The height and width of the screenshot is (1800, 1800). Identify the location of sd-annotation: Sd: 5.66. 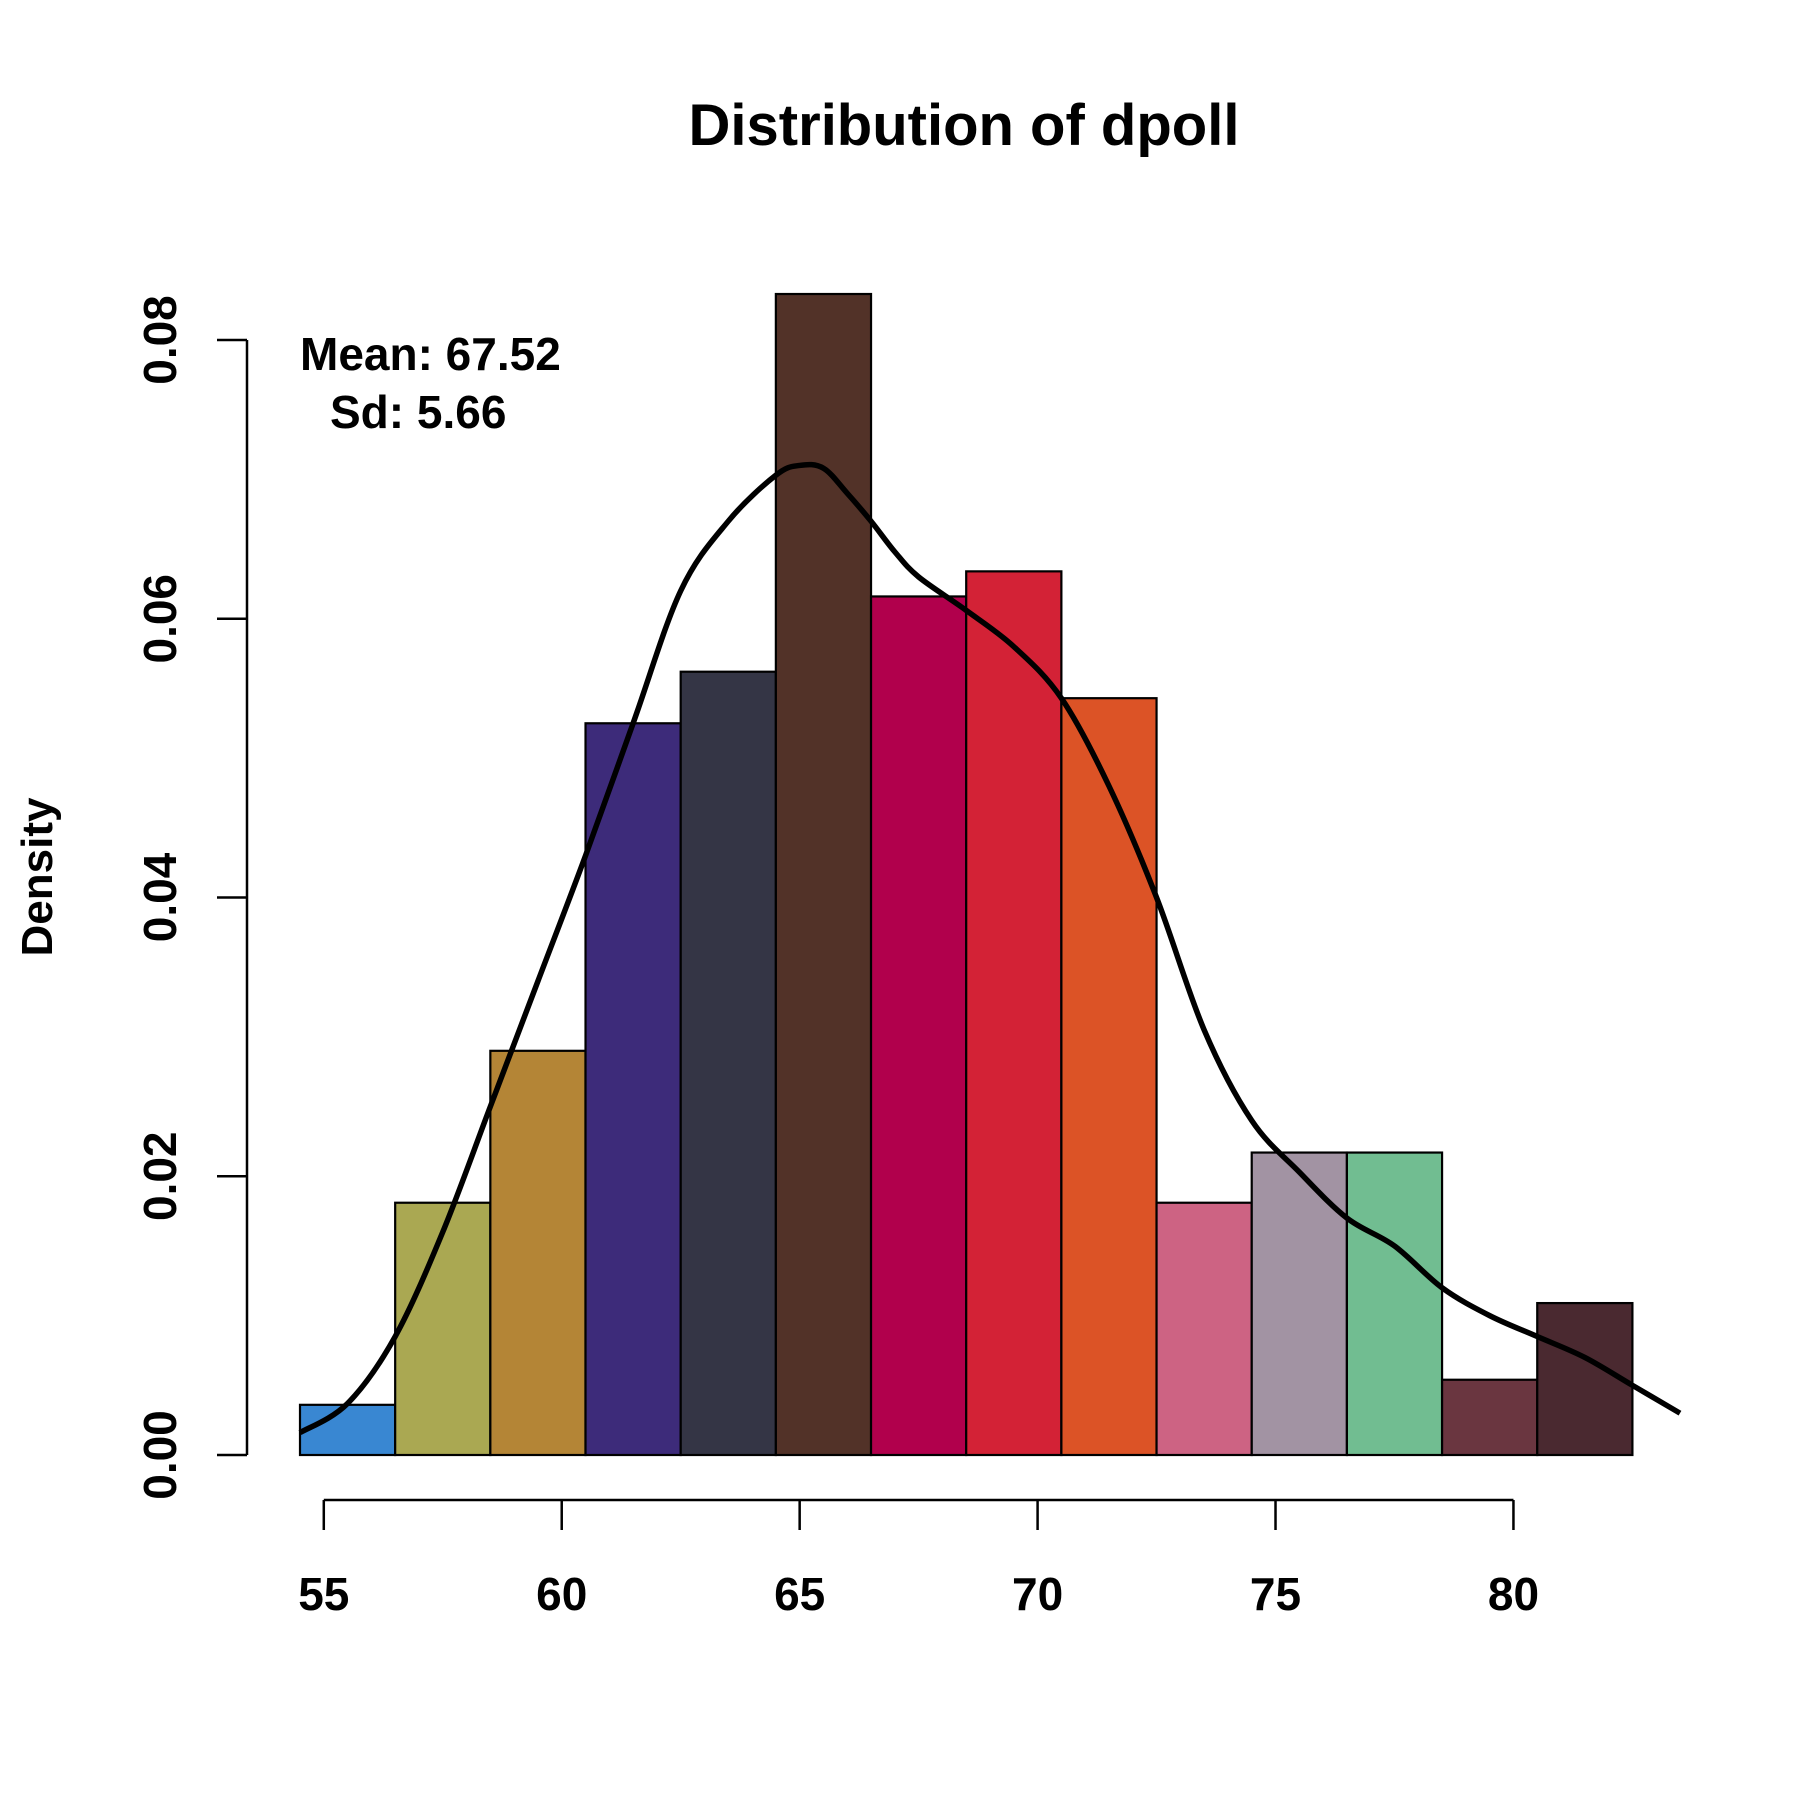
(418, 412).